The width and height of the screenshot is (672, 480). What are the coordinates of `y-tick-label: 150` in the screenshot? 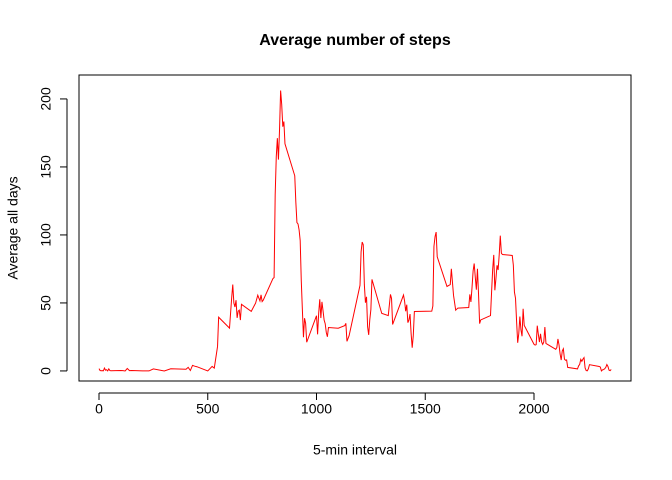 It's located at (46, 167).